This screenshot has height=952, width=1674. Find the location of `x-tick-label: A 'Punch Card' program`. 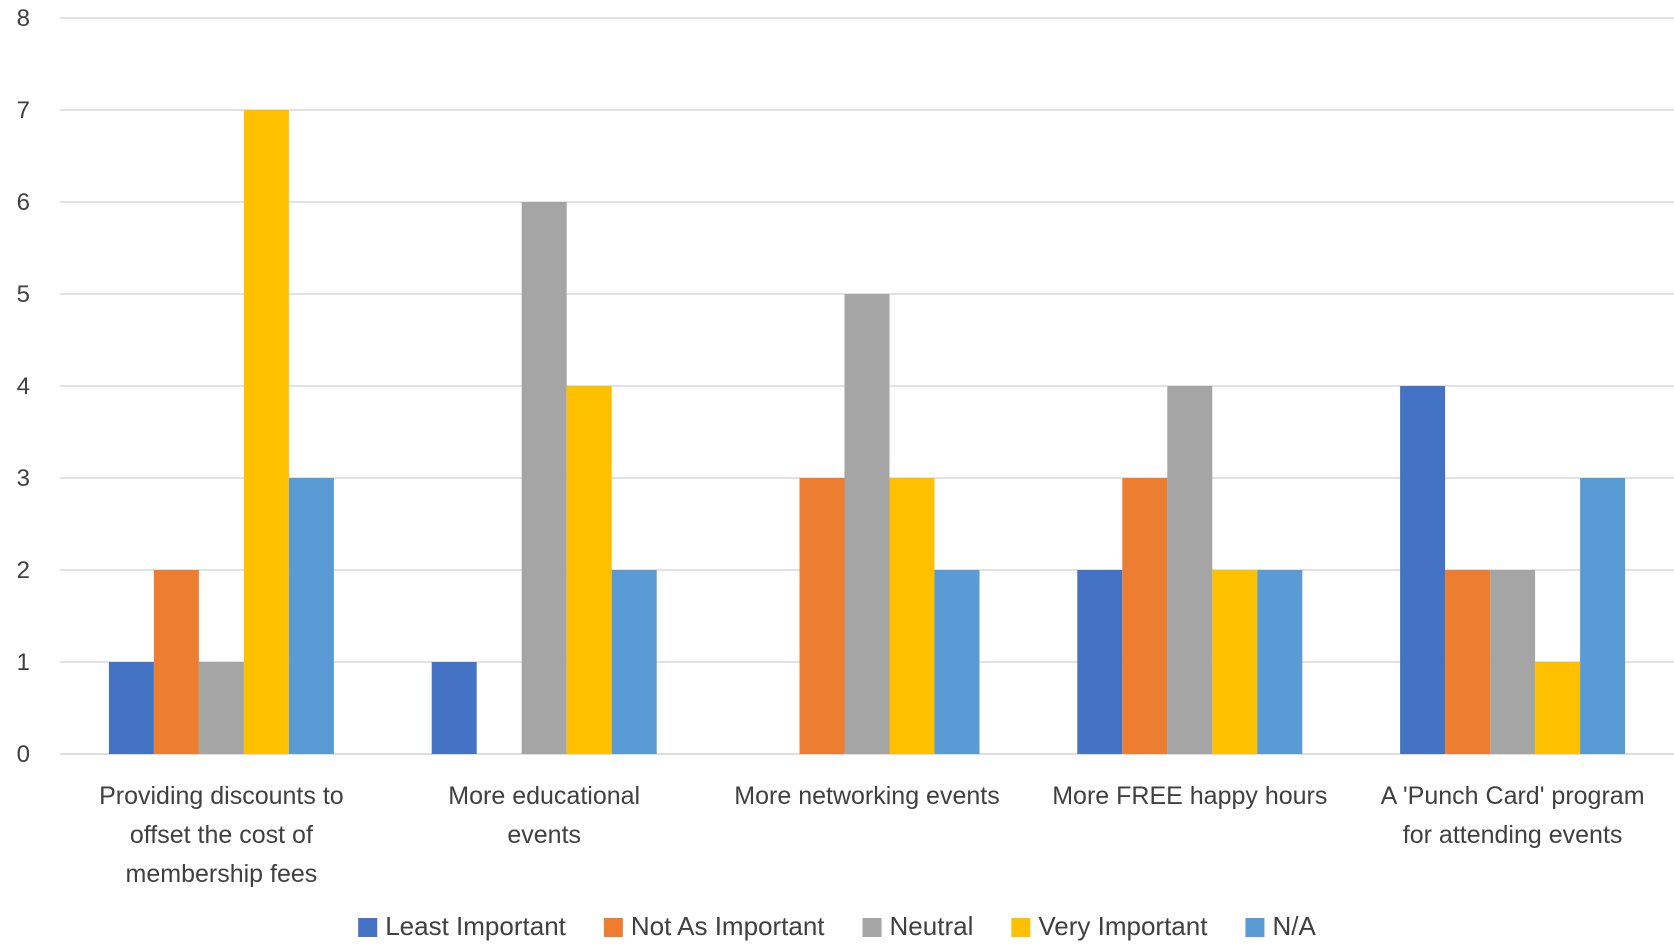

x-tick-label: A 'Punch Card' program is located at coordinates (1513, 796).